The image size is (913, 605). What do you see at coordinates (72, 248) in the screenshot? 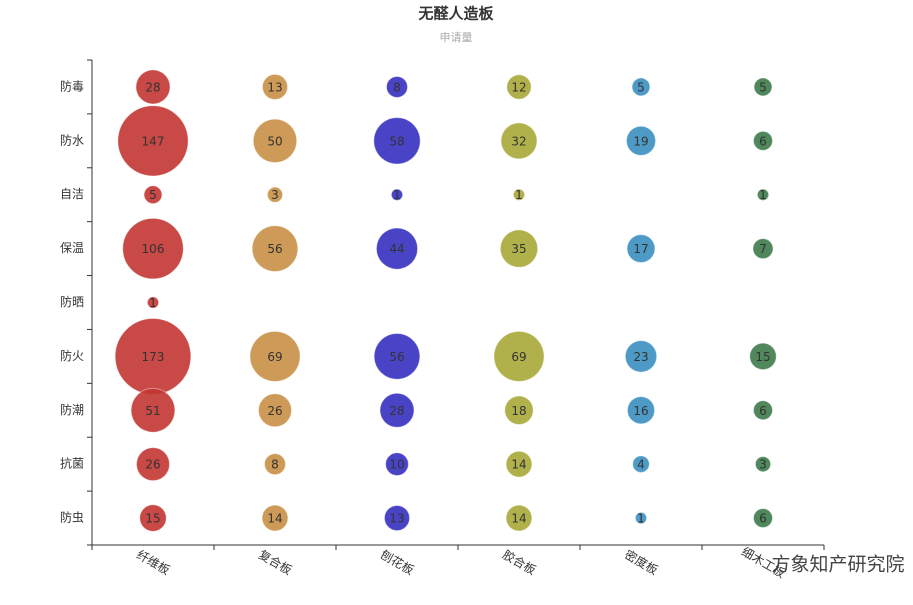
I see `y-tick-label: 保温` at bounding box center [72, 248].